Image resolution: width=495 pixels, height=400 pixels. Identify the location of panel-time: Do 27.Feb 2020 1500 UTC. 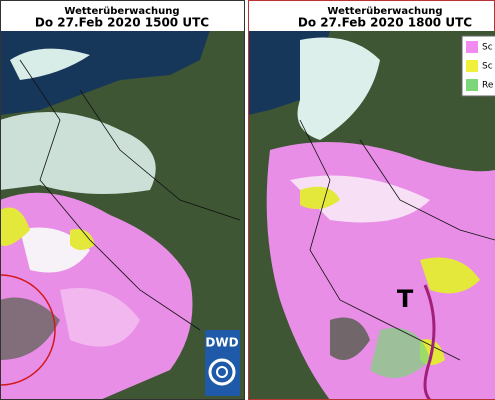
(122, 23).